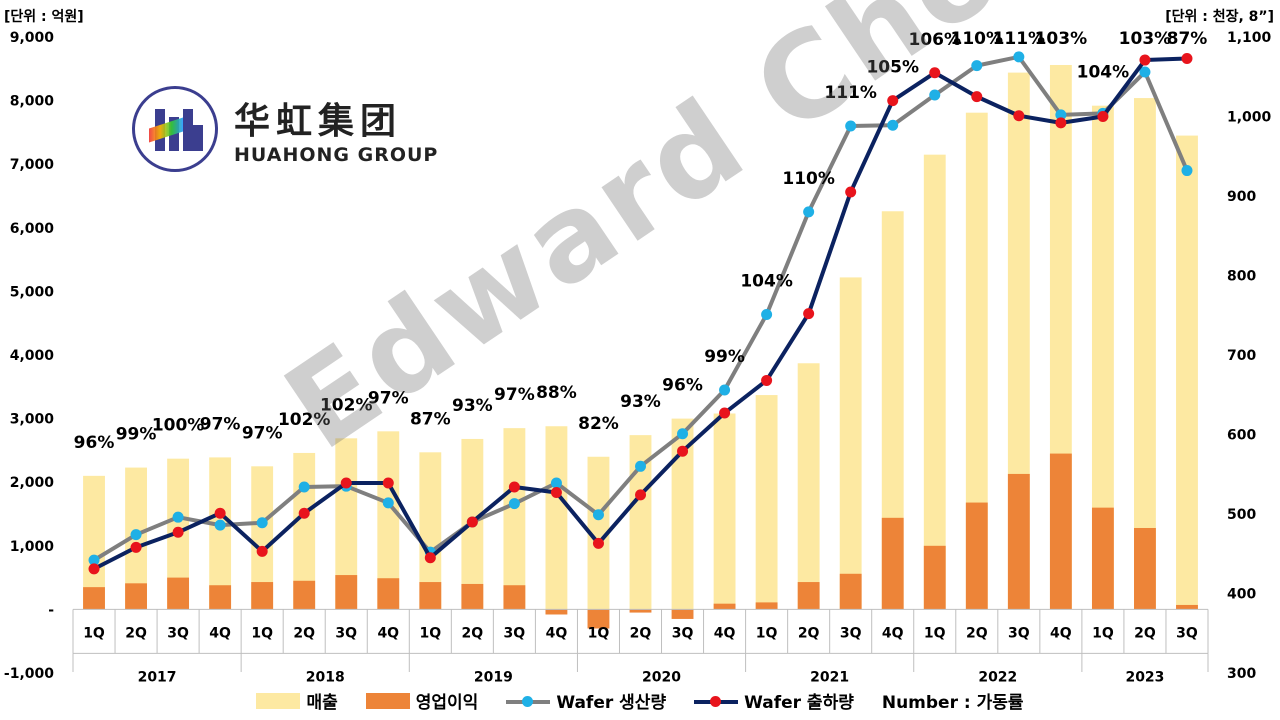 This screenshot has height=720, width=1280. I want to click on right-axis-tick-label: 300, so click(1241, 674).